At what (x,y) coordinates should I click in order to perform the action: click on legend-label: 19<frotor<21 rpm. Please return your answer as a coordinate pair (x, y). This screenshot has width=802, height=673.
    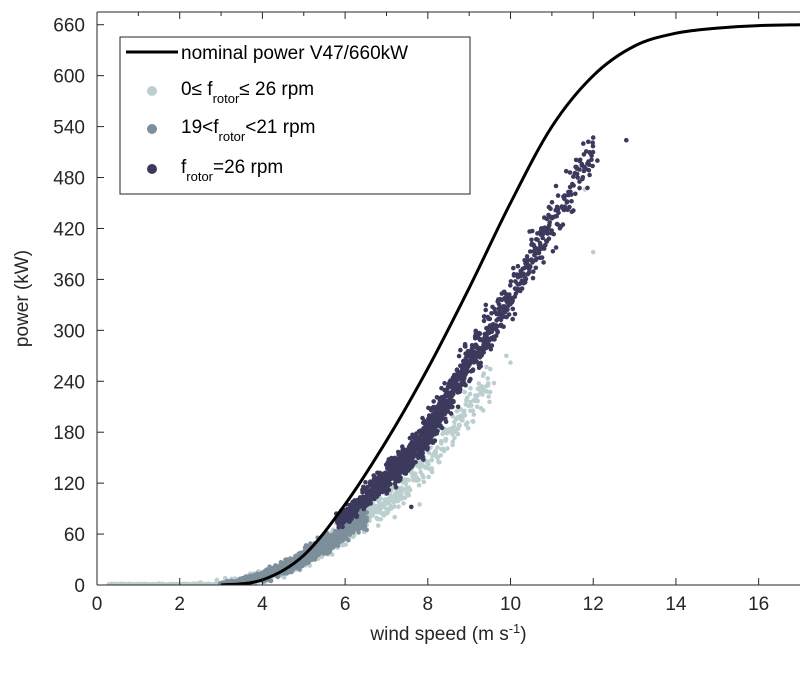
    Looking at the image, I should click on (248, 130).